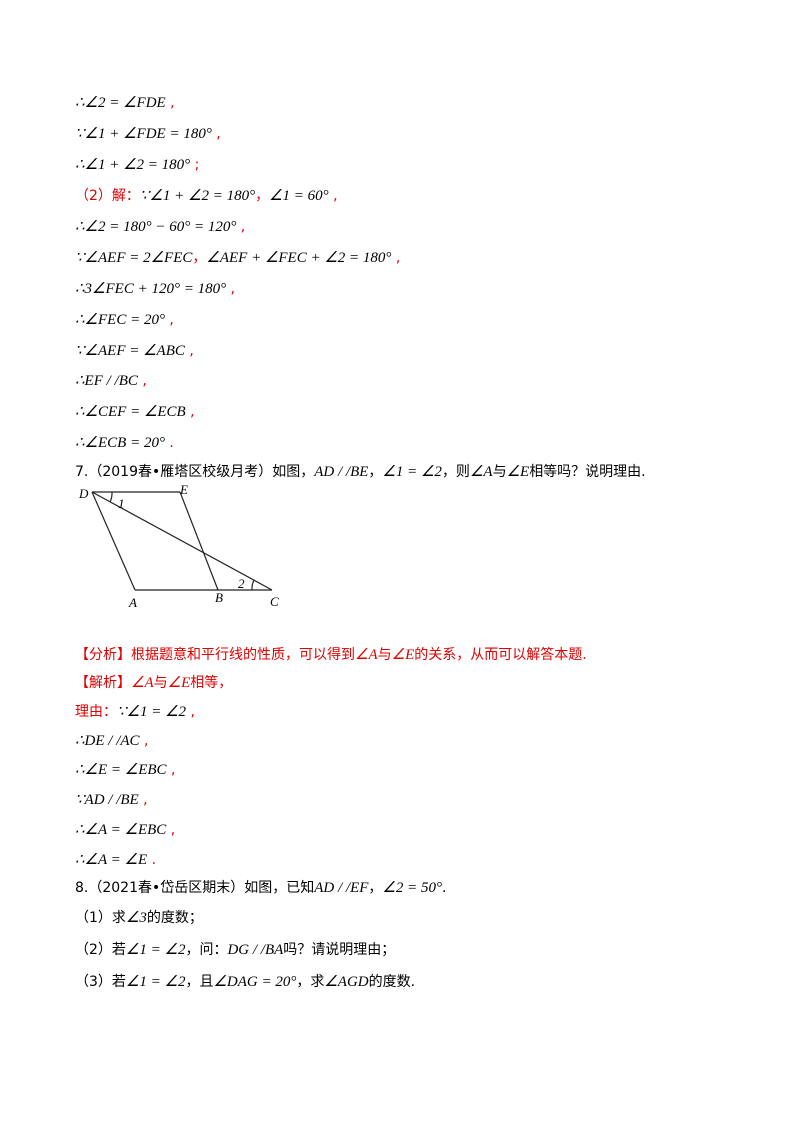 The height and width of the screenshot is (1132, 800). Describe the element at coordinates (121, 503) in the screenshot. I see `angle-label: 1` at that location.